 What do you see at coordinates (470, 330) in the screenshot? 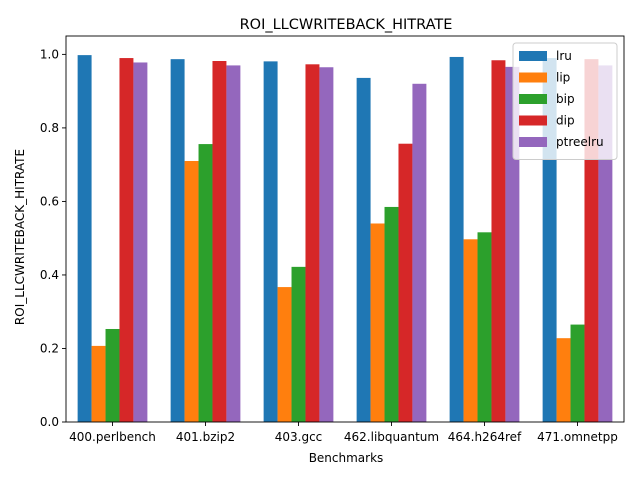
I see `bar-lip-464.h264ref` at bounding box center [470, 330].